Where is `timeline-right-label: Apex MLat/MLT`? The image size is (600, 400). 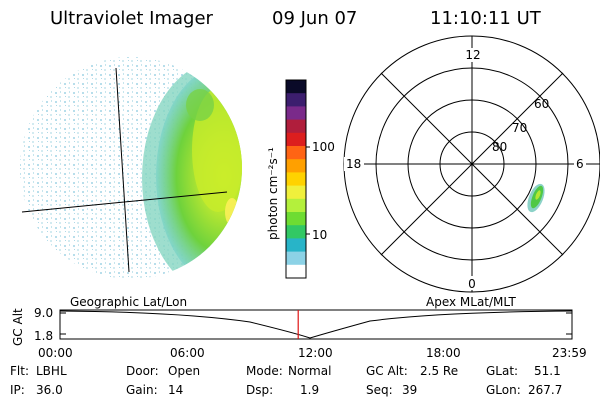
timeline-right-label: Apex MLat/MLT is located at coordinates (471, 302).